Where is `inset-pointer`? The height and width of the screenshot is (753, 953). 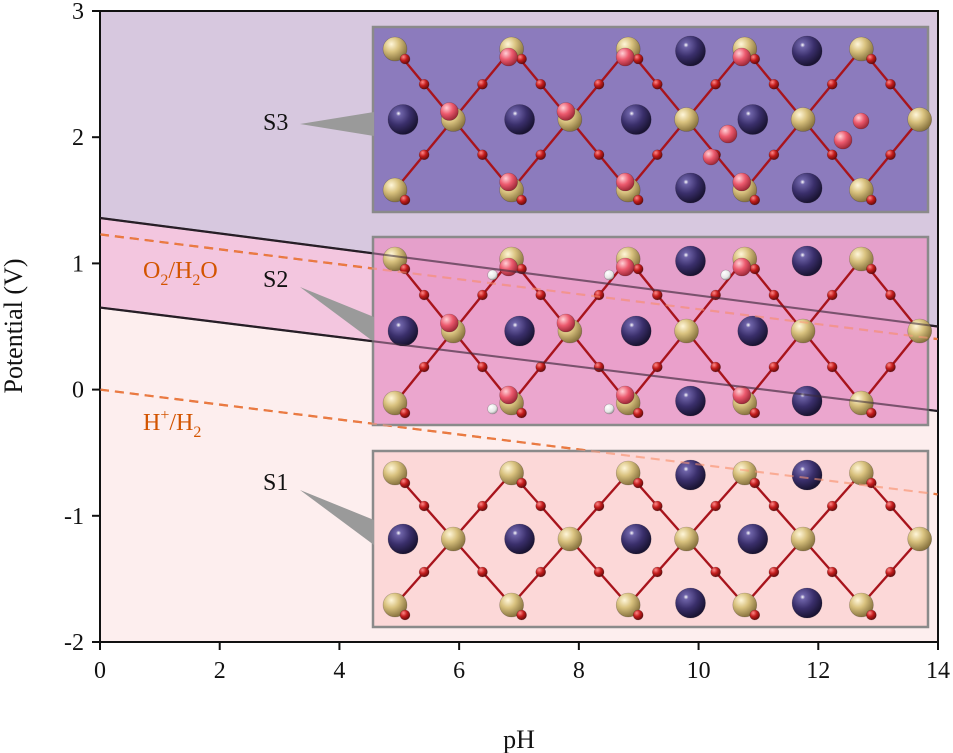
inset-pointer is located at coordinates (337, 517).